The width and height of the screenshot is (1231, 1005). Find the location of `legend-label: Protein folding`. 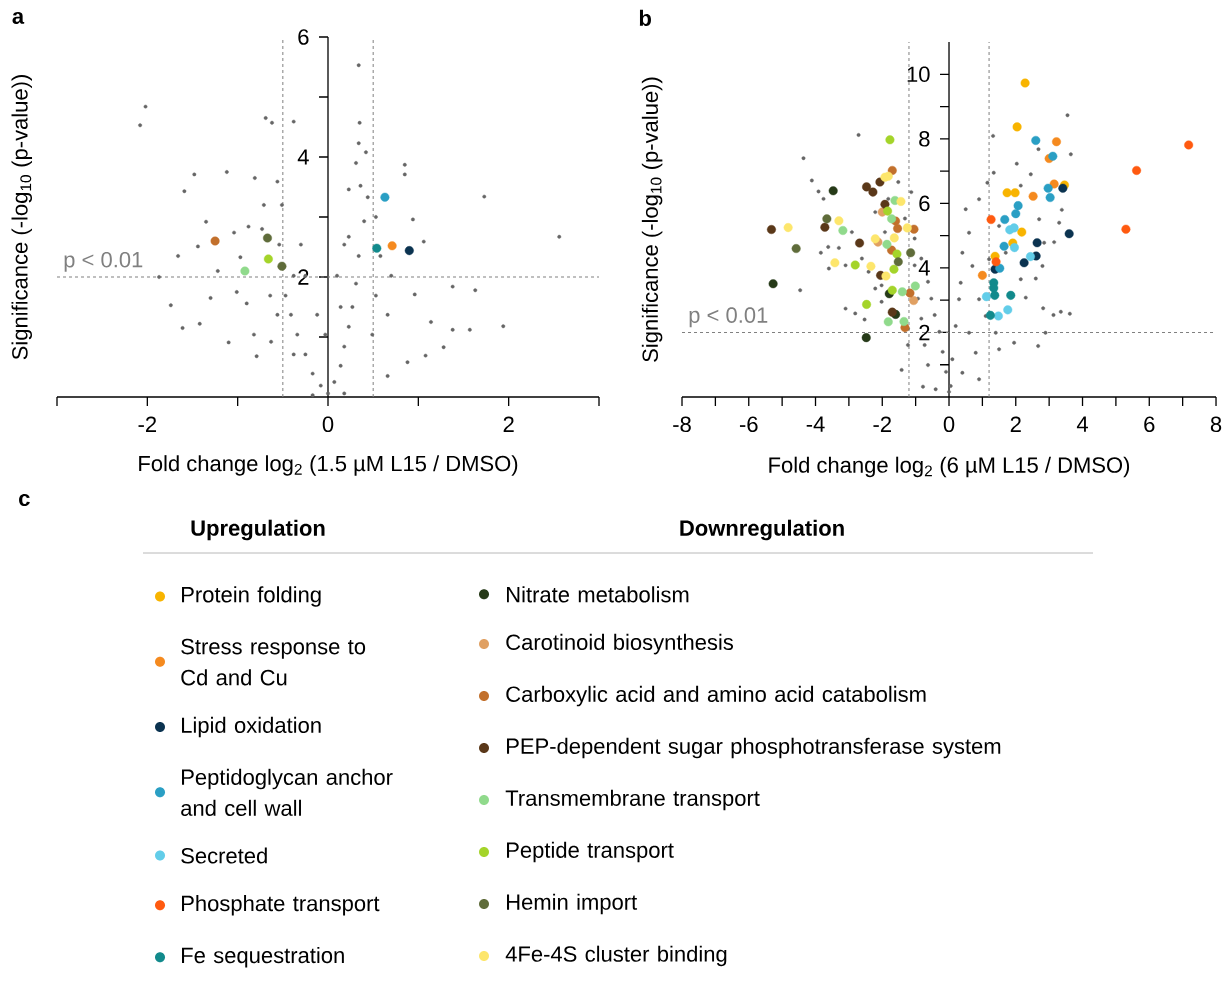

legend-label: Protein folding is located at coordinates (251, 596).